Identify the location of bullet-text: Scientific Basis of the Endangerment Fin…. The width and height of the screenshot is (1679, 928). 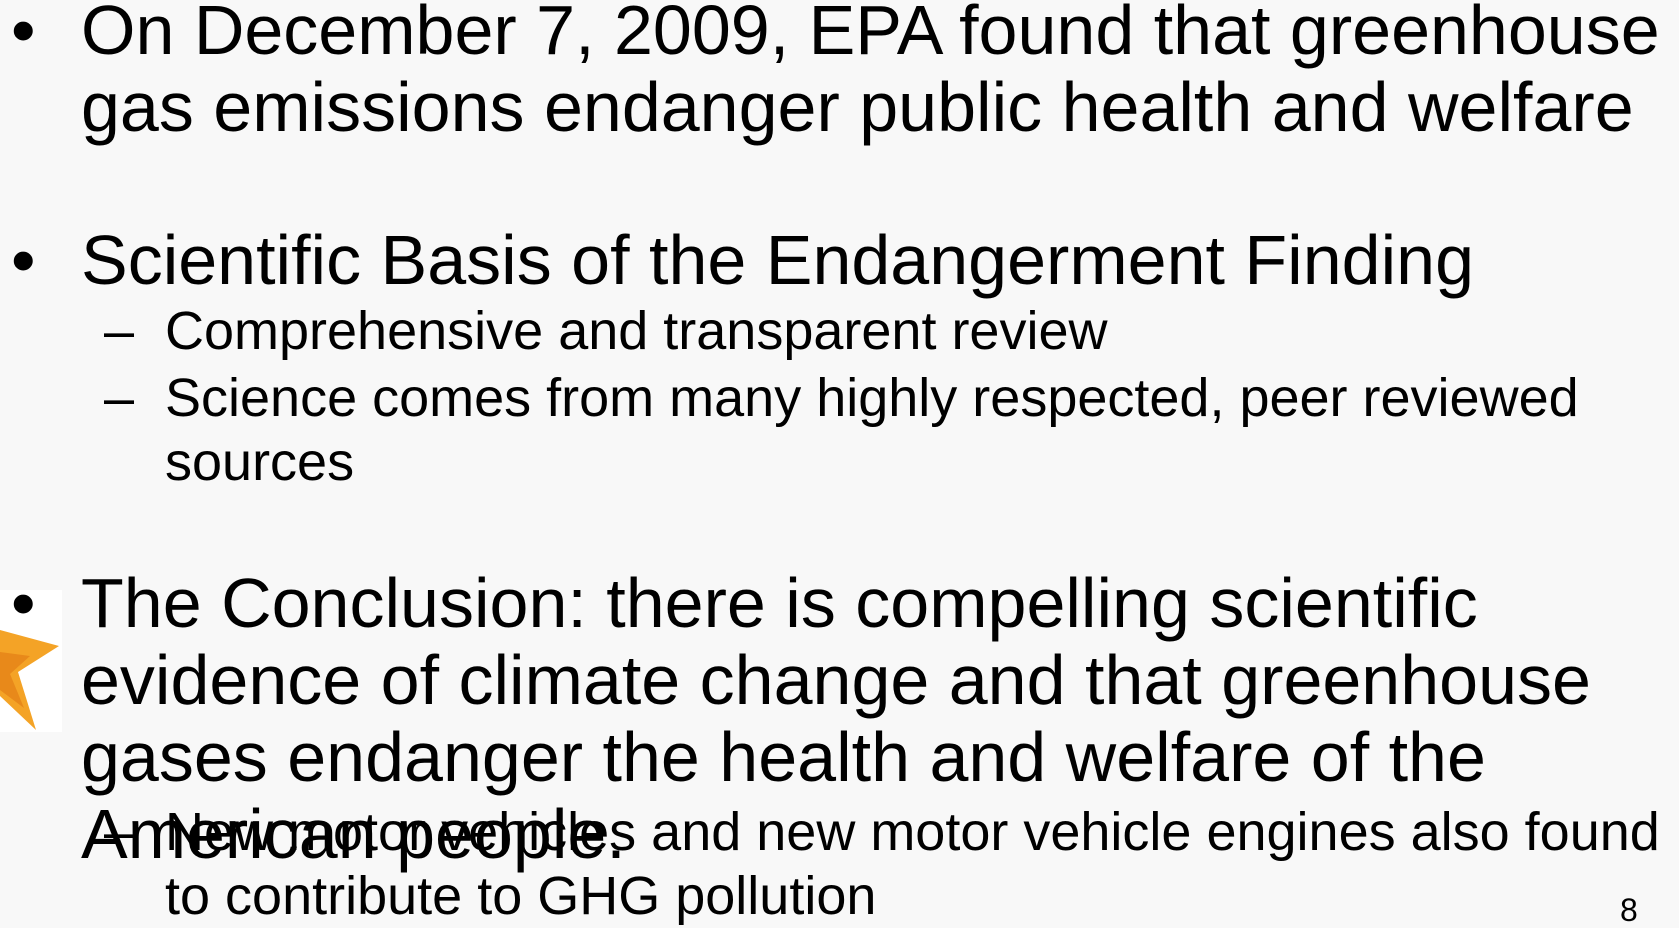
(777, 260).